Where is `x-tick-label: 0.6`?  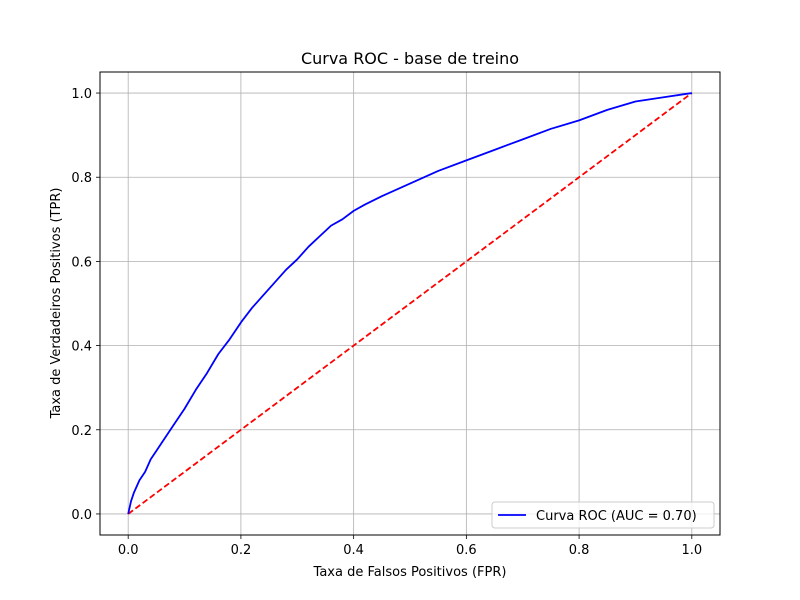 x-tick-label: 0.6 is located at coordinates (466, 550).